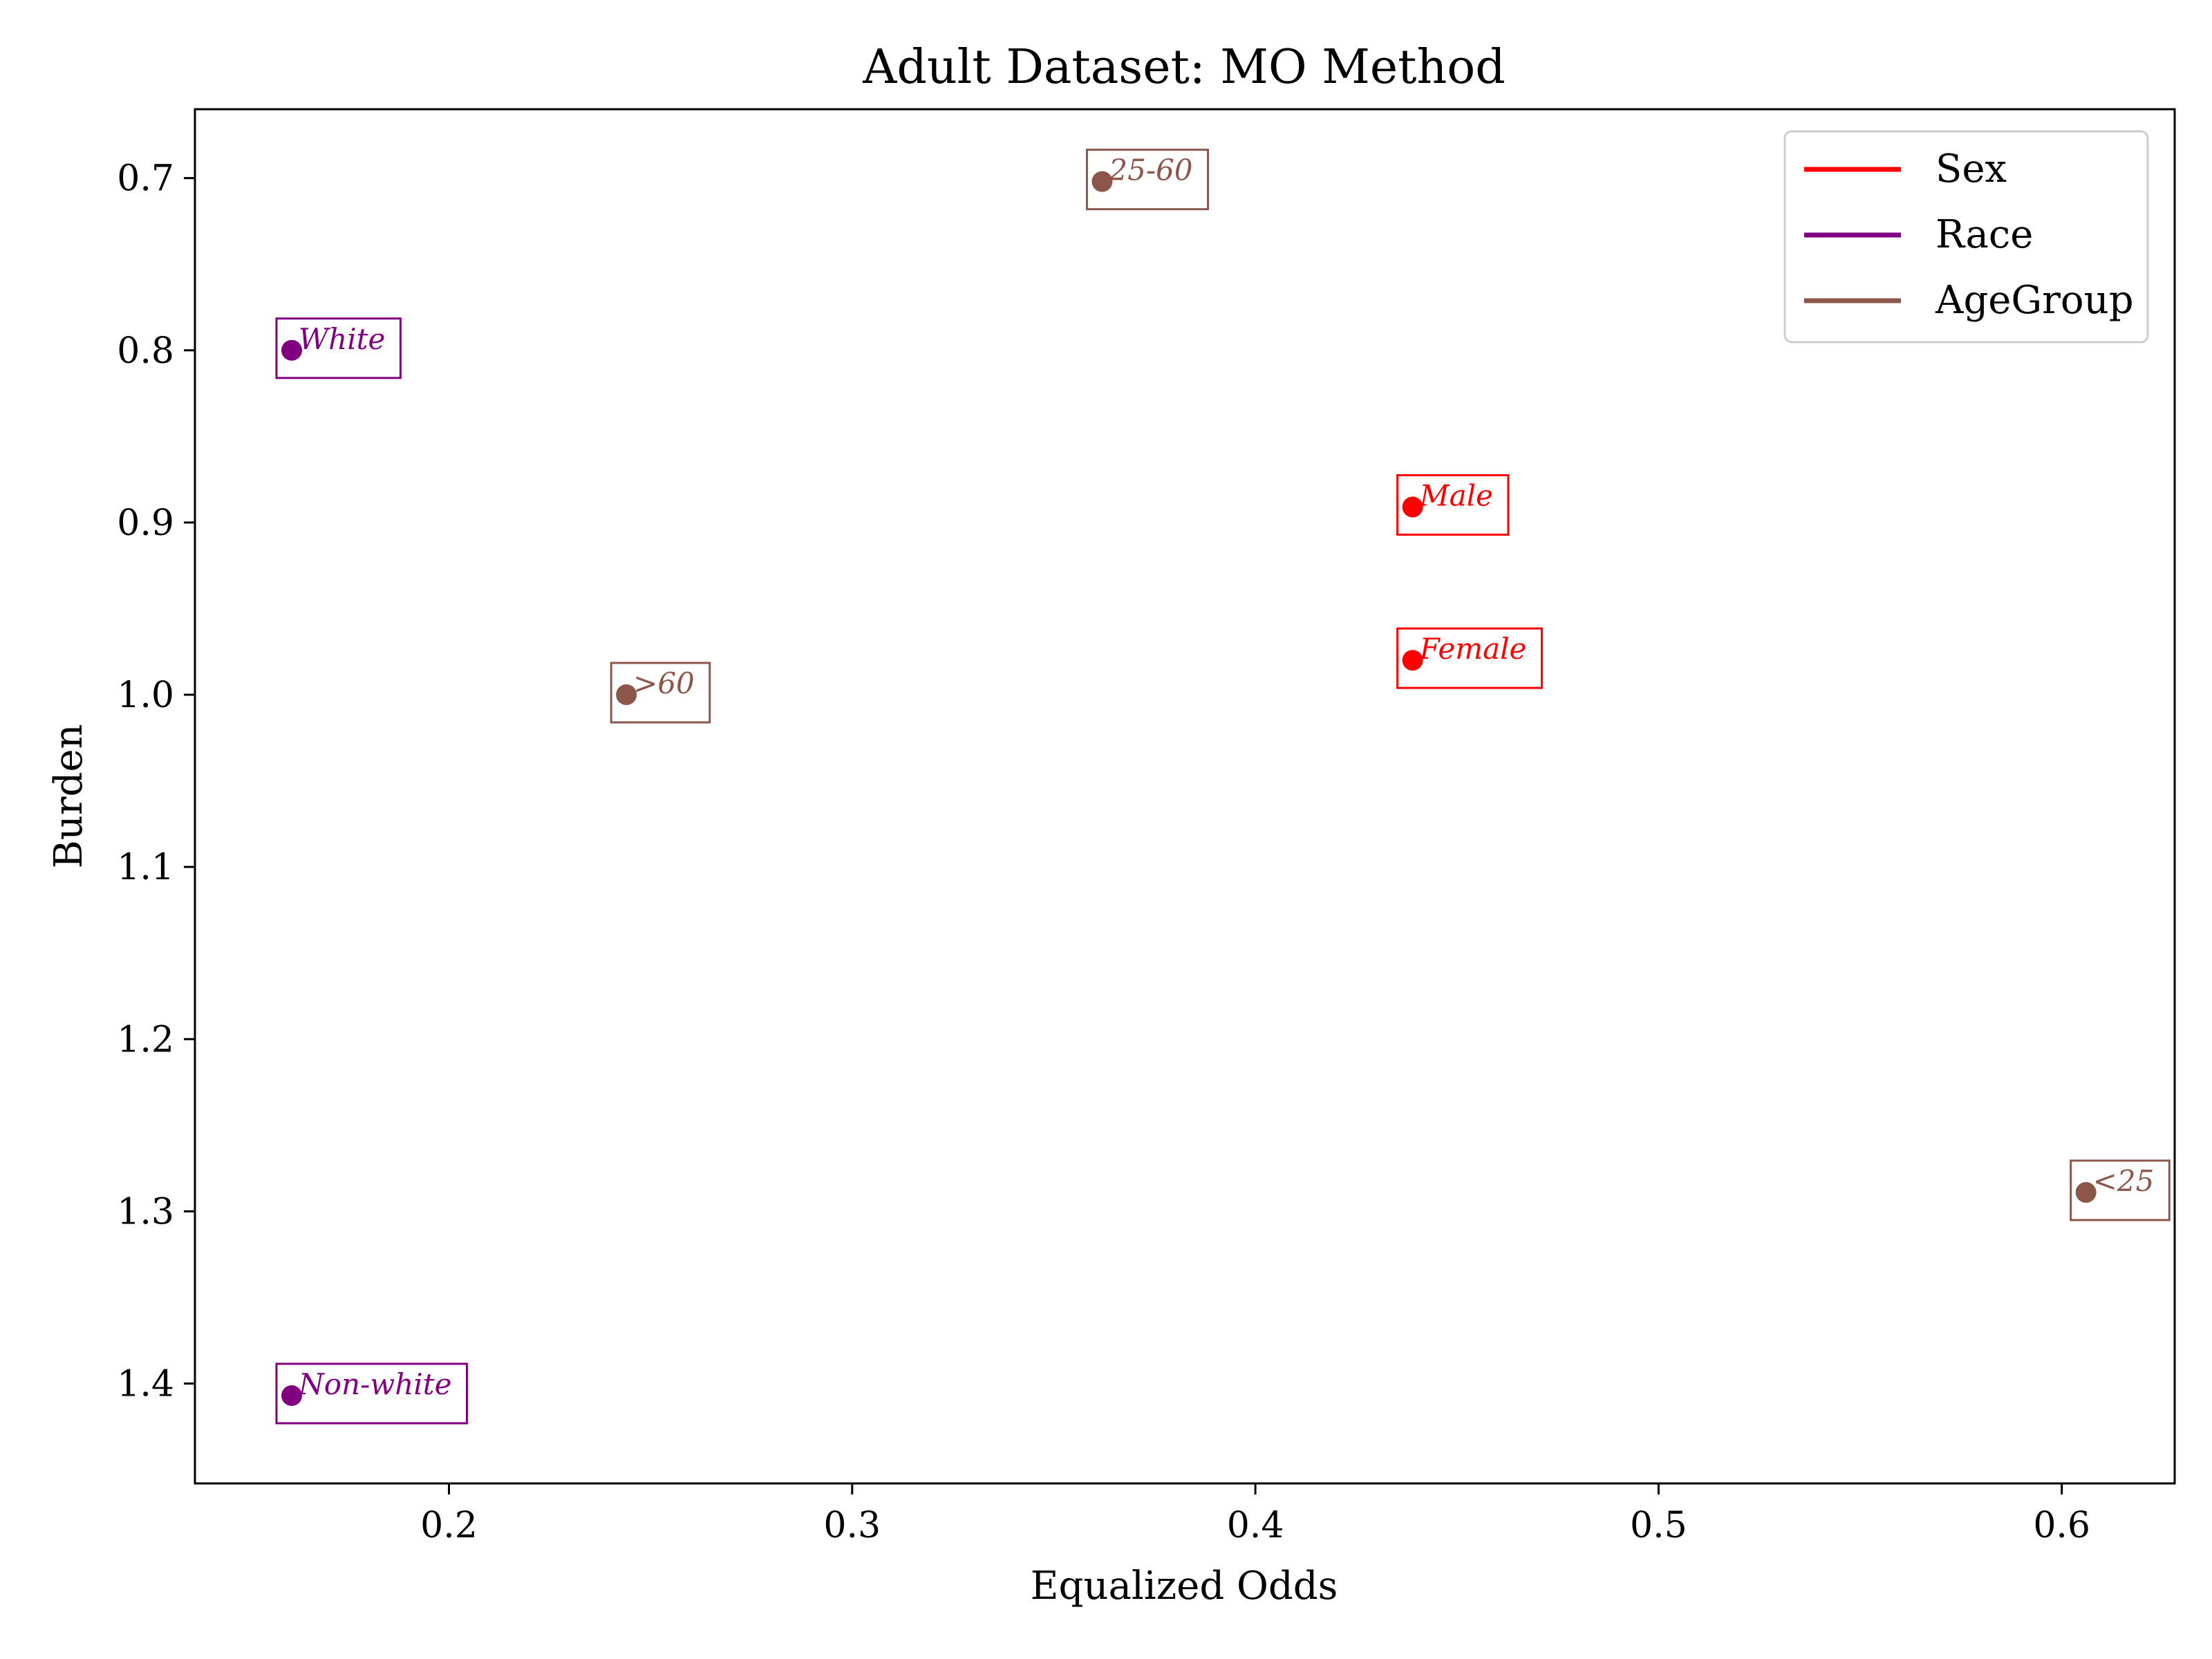  What do you see at coordinates (342, 339) in the screenshot?
I see `point-label: White` at bounding box center [342, 339].